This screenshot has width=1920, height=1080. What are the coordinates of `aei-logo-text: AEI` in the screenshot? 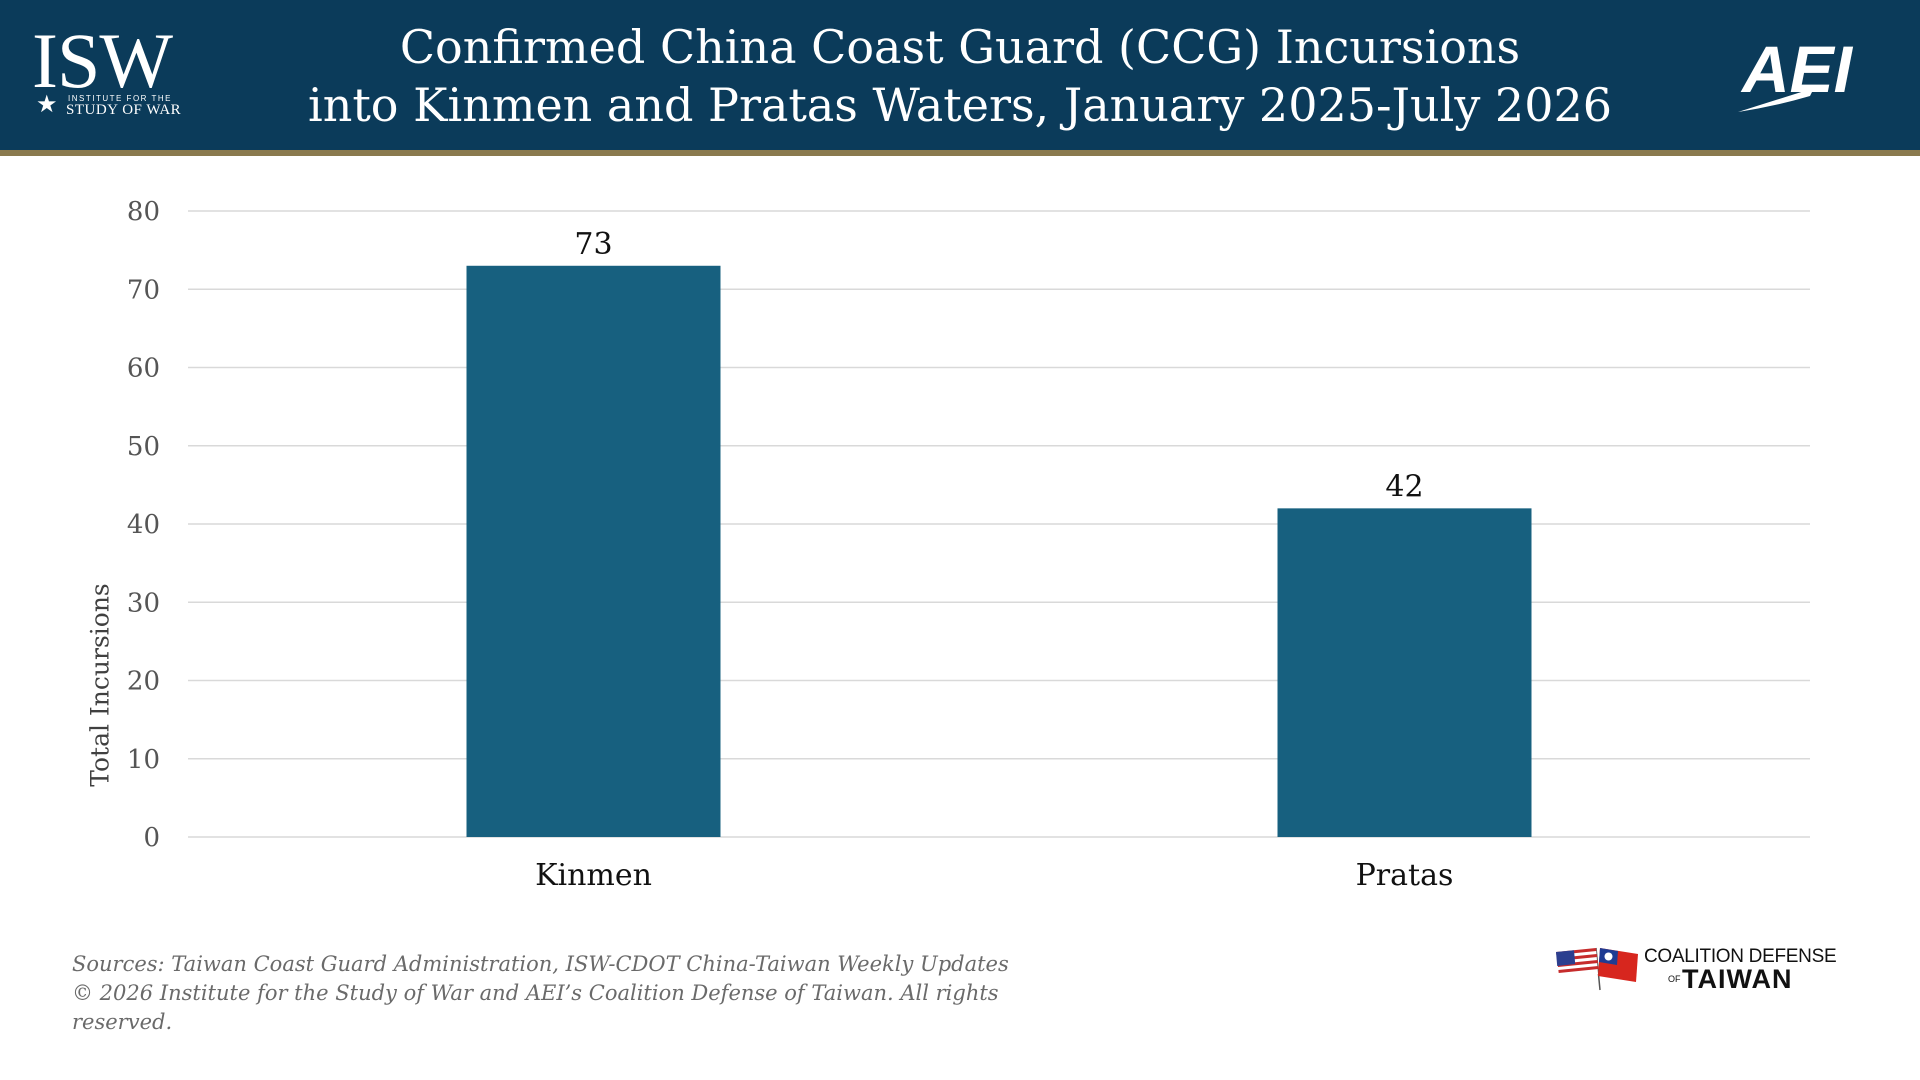 It's located at (1797, 69).